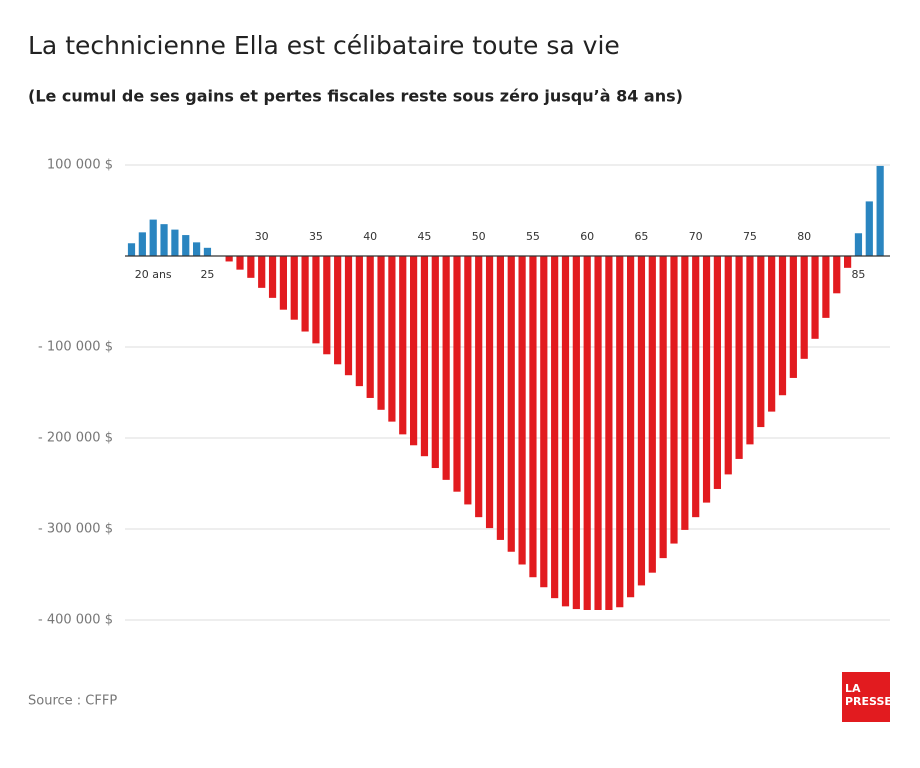  Describe the element at coordinates (75, 347) in the screenshot. I see `y-tick-label: - 100 000 $` at that location.